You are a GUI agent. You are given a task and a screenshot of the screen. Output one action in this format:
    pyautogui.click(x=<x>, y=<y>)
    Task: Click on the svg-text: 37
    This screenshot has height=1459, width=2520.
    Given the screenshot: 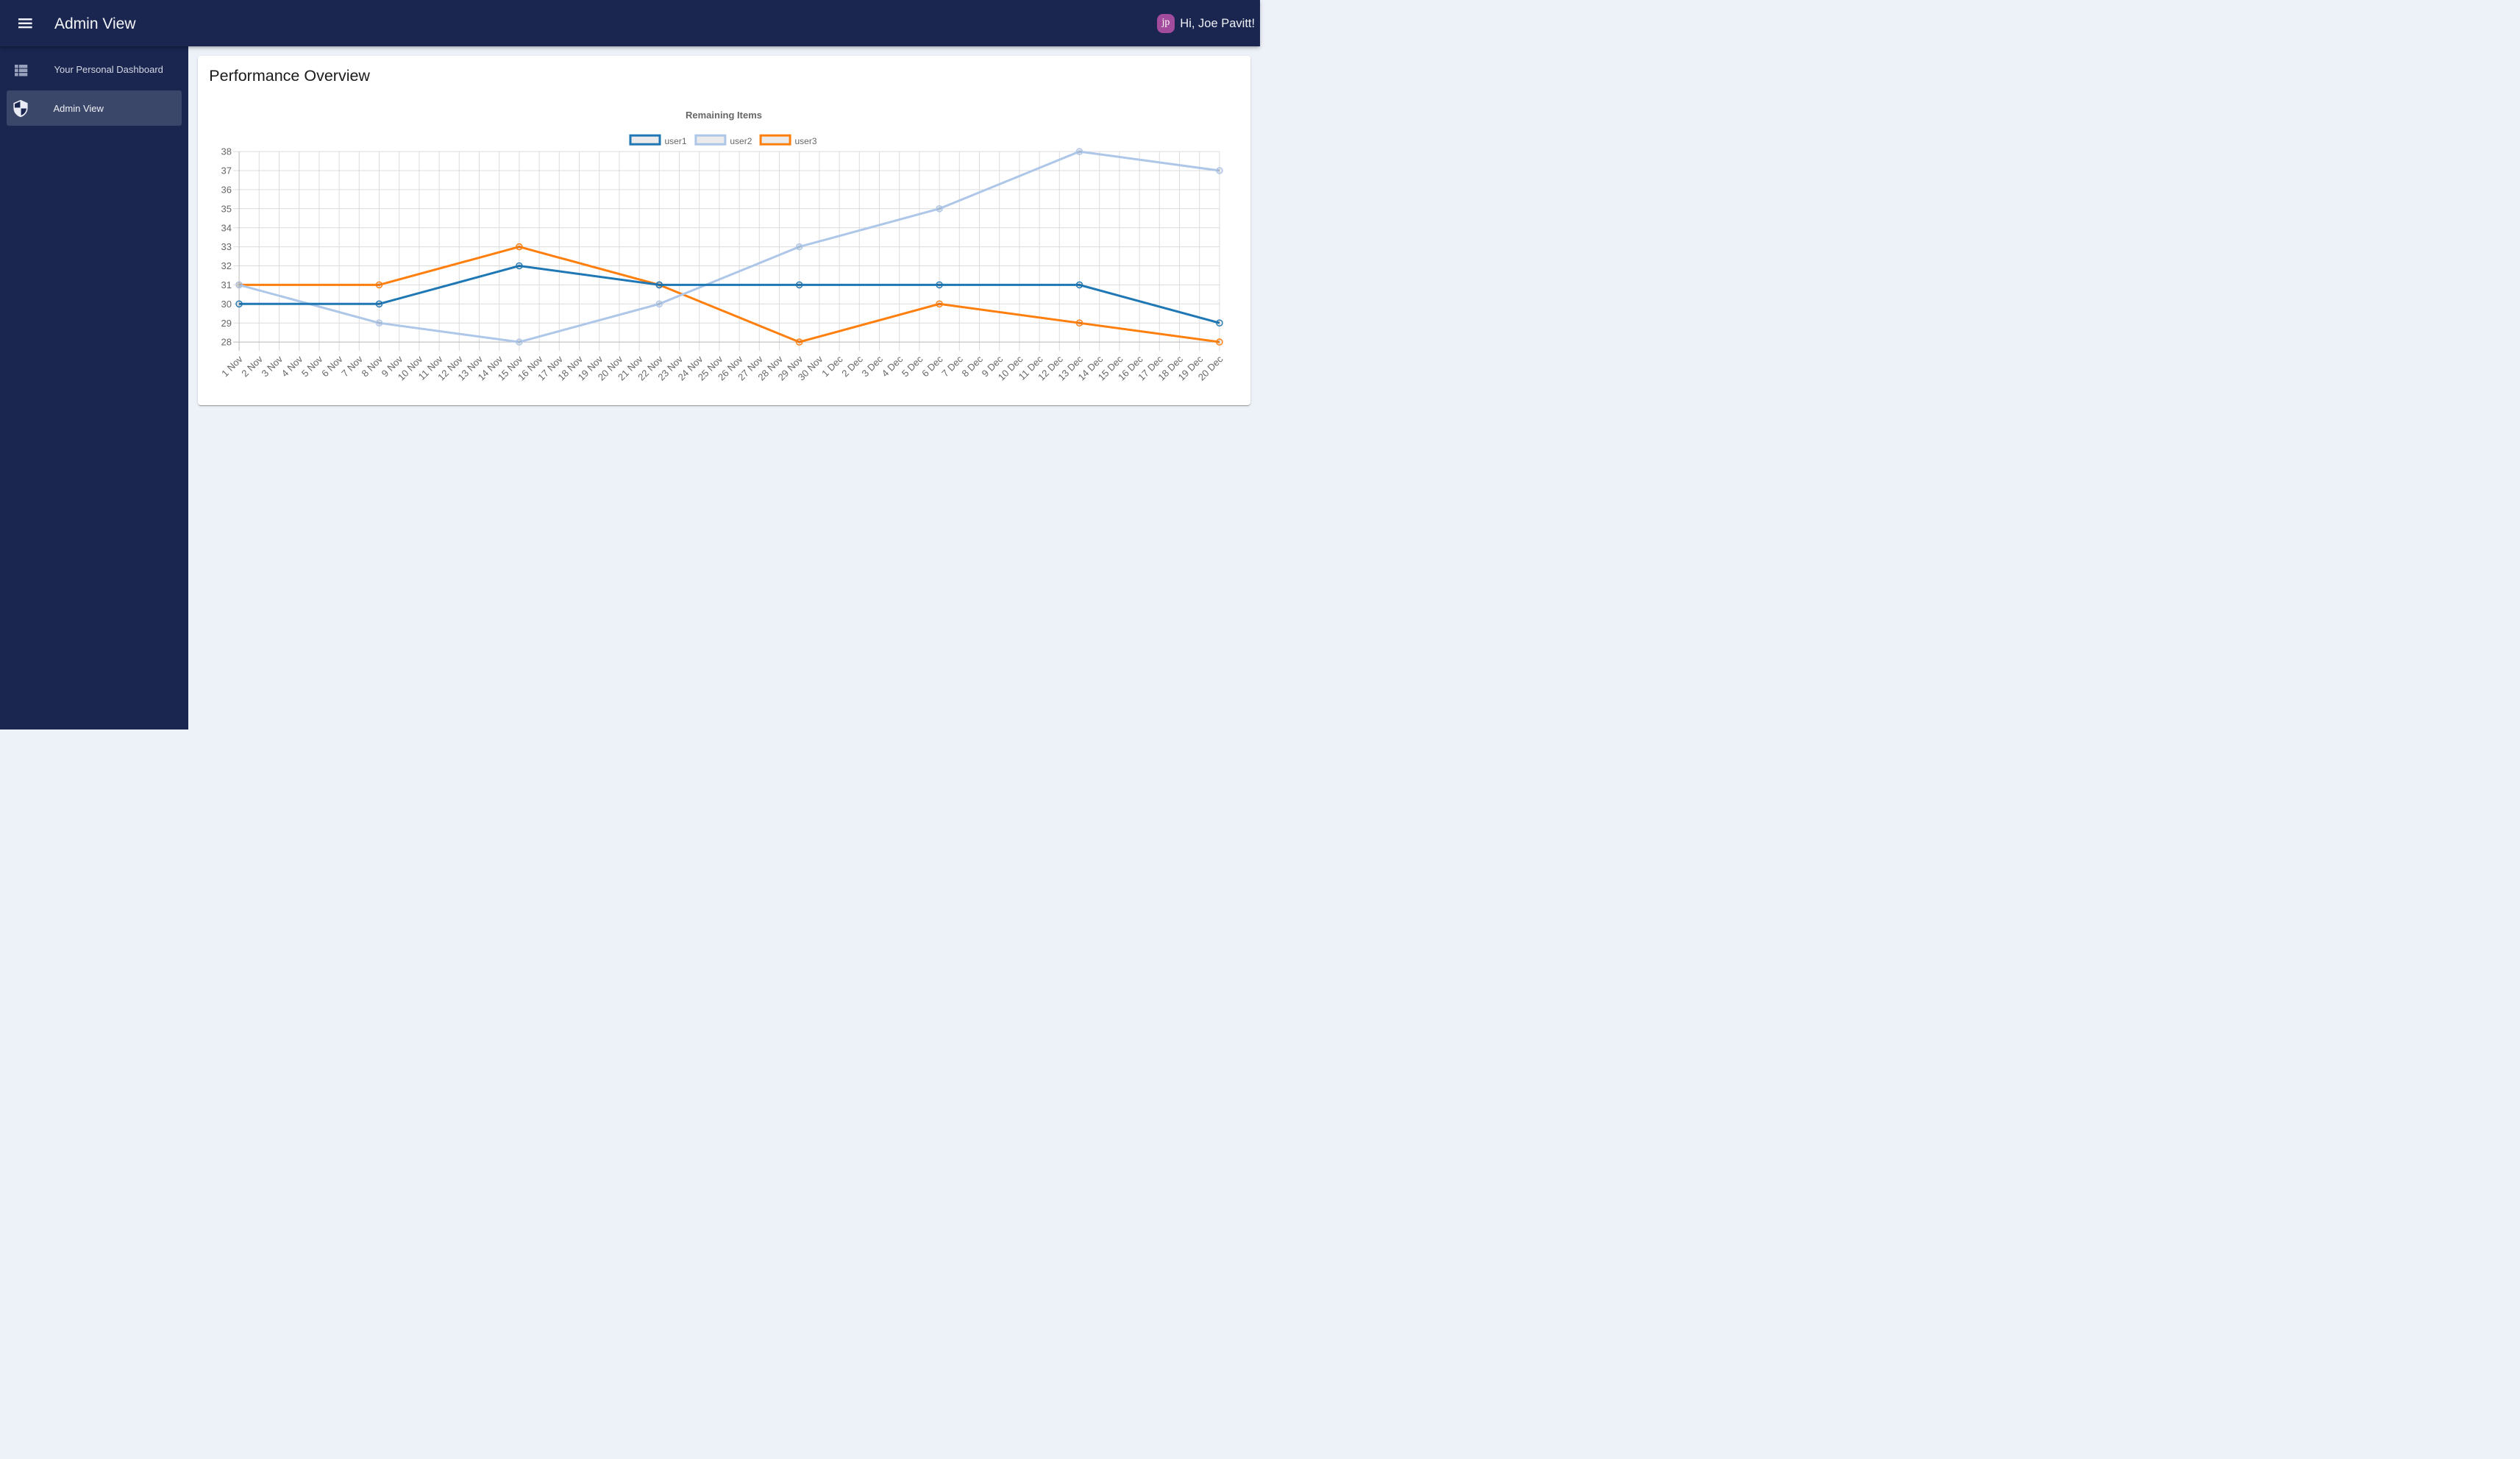 What is the action you would take?
    pyautogui.click(x=227, y=170)
    